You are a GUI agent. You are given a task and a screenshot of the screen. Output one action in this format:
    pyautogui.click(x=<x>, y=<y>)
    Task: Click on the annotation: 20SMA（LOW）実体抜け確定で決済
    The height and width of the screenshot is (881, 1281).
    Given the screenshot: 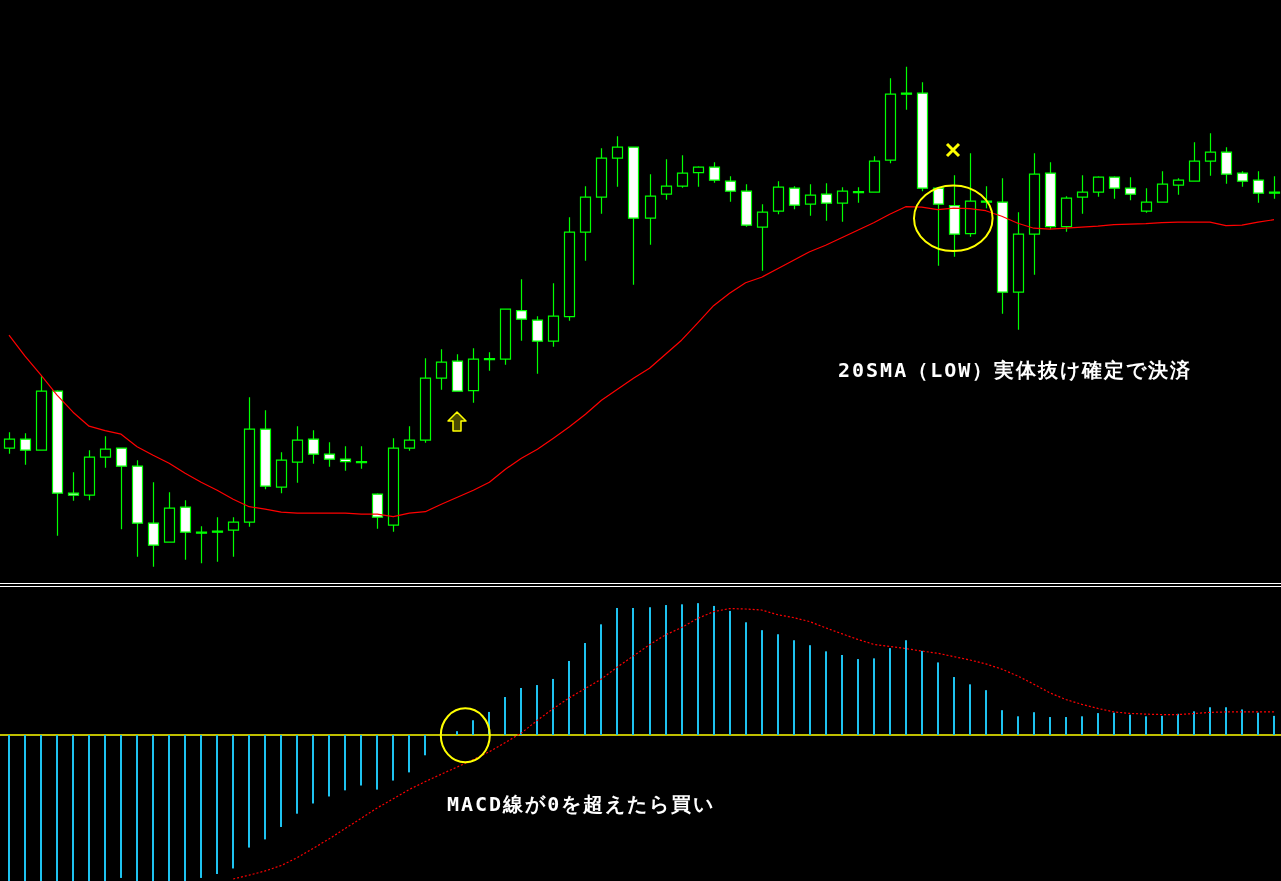 What is the action you would take?
    pyautogui.click(x=1015, y=370)
    